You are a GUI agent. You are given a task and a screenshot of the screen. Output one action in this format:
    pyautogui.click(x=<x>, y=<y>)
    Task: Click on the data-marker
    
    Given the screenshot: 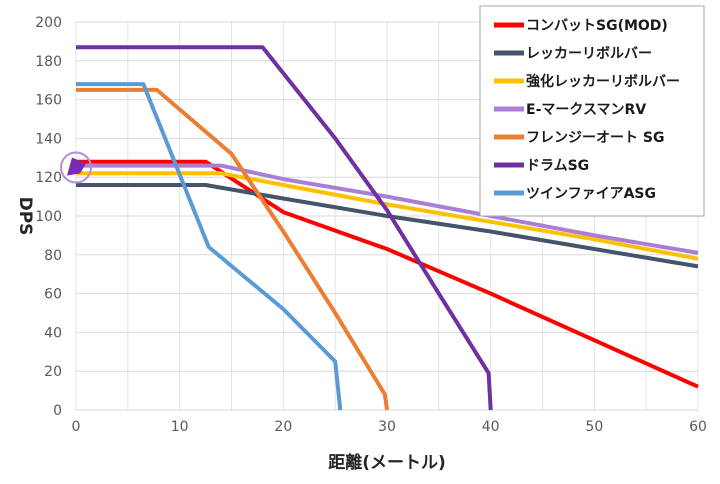 What is the action you would take?
    pyautogui.click(x=76, y=167)
    